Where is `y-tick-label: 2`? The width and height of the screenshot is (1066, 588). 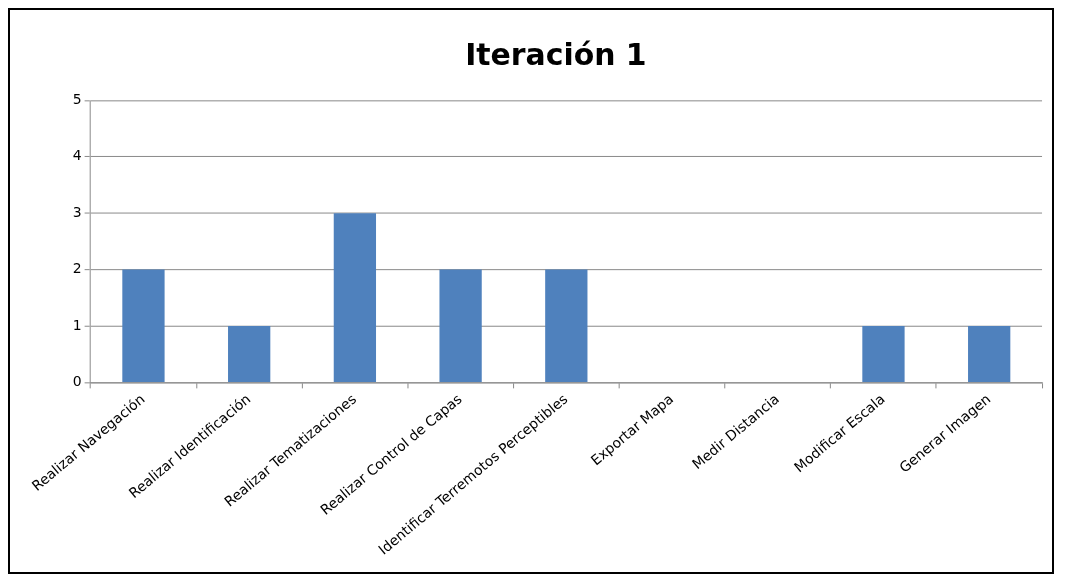 y-tick-label: 2 is located at coordinates (77, 268).